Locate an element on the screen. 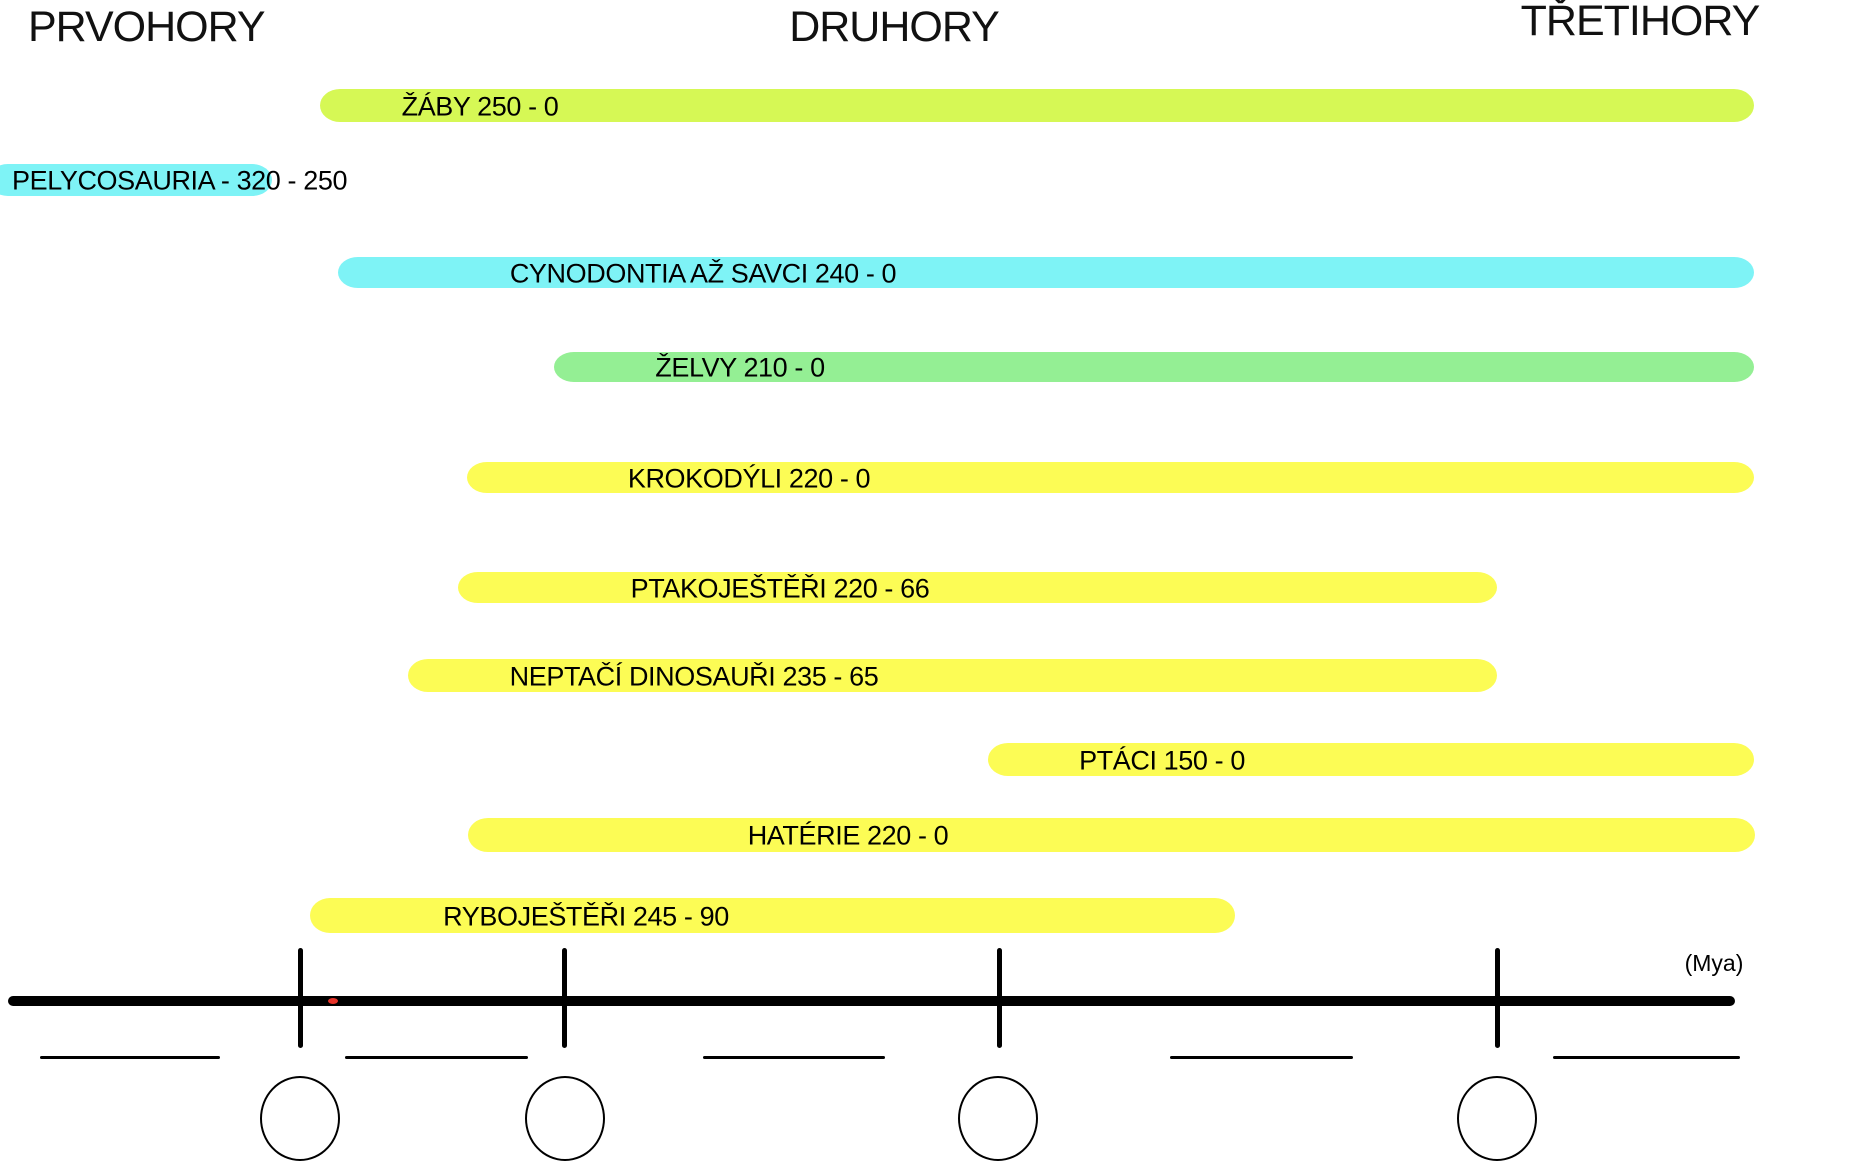 Image resolution: width=1863 pixels, height=1161 pixels. axis-unit-label: (Mya) is located at coordinates (1714, 963).